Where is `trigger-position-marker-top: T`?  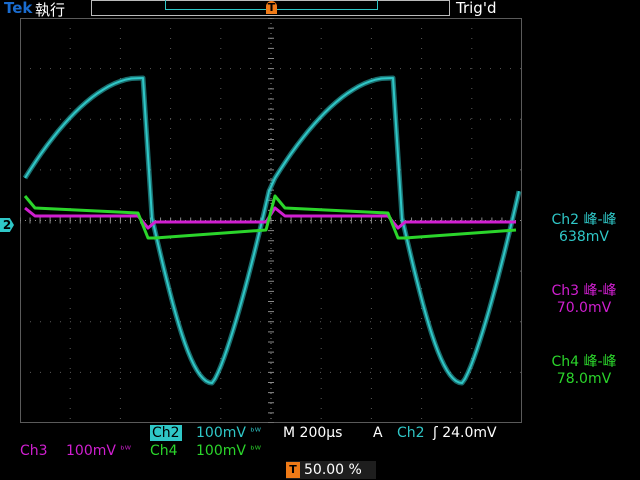
trigger-position-marker-top: T is located at coordinates (271, 7).